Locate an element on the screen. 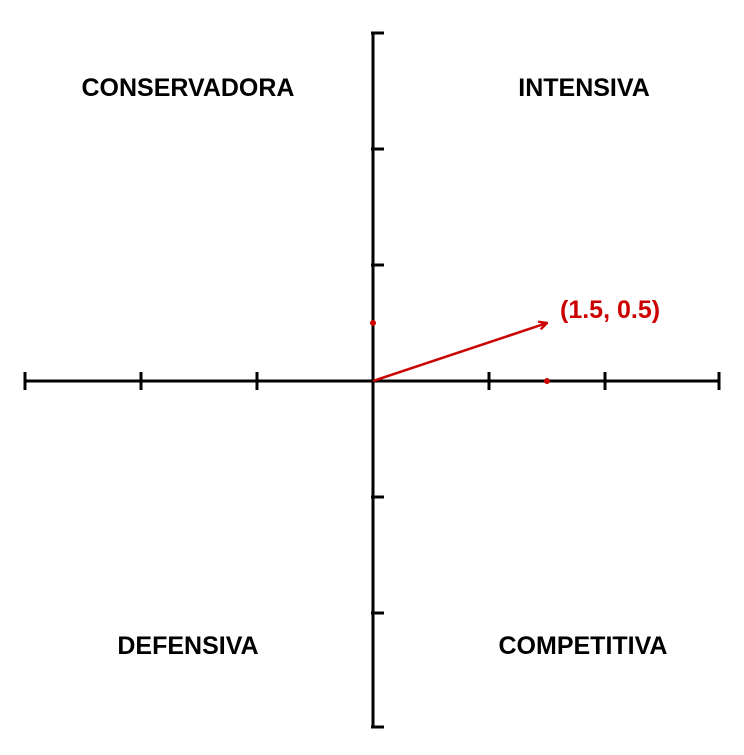 The image size is (744, 755). vector-y-projection-point is located at coordinates (373, 323).